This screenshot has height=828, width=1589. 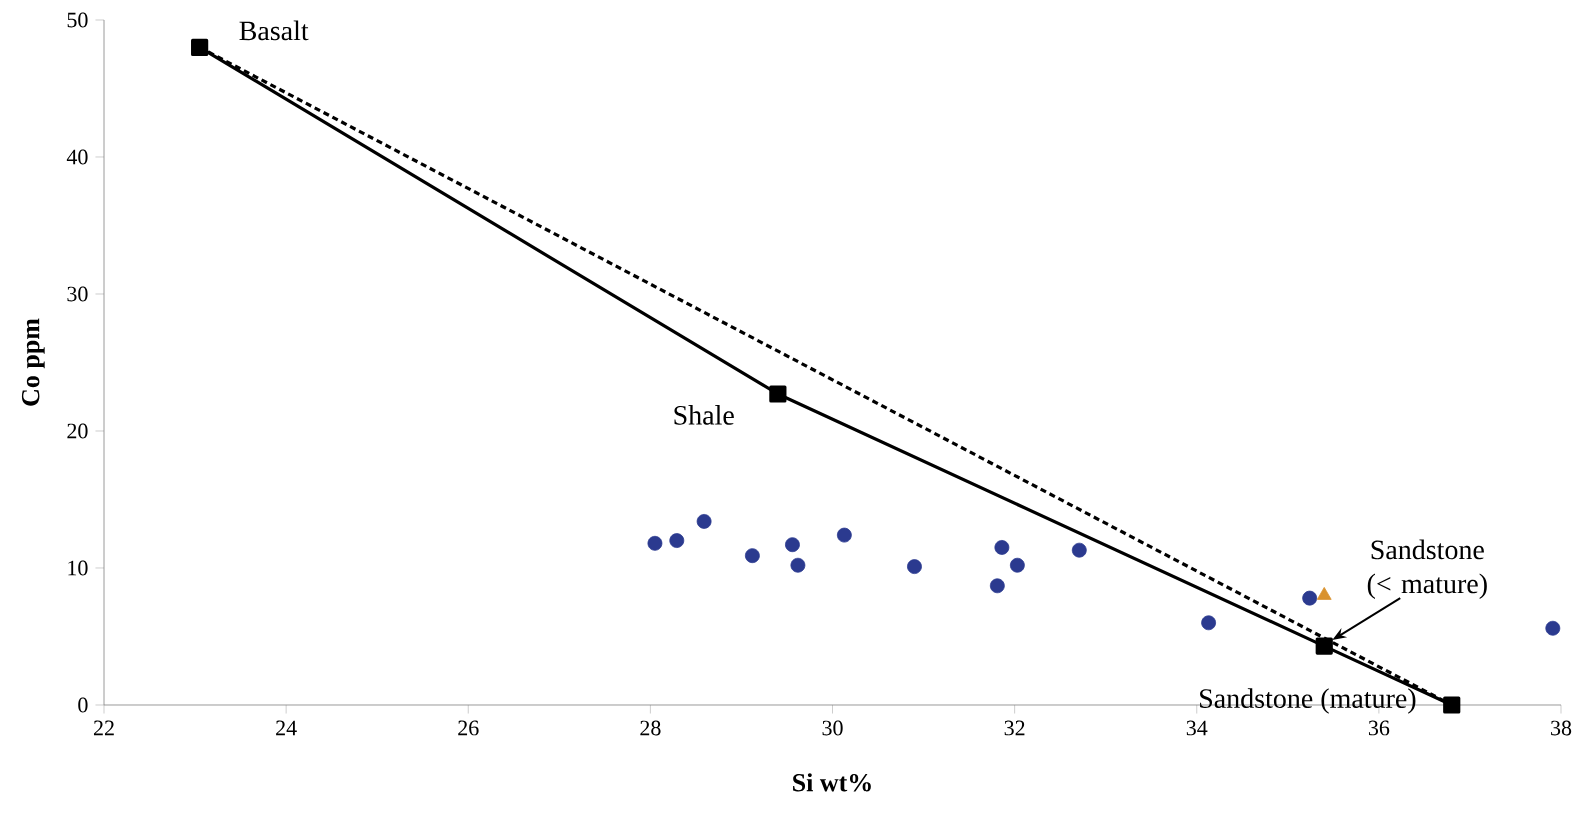 I want to click on x-tick-label: 22, so click(x=103, y=728).